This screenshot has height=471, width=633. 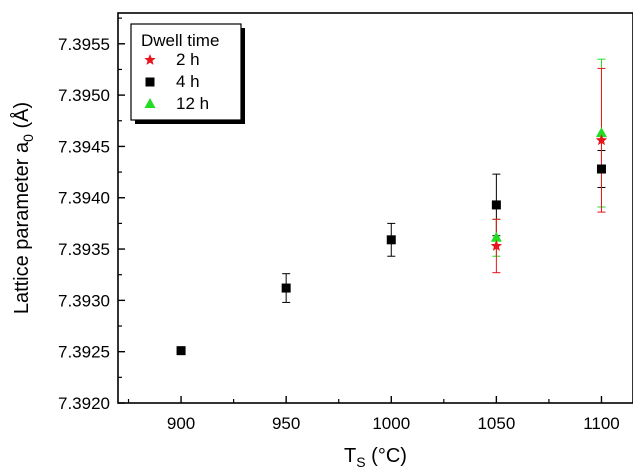 I want to click on legend-title: Dwell time, so click(x=180, y=40).